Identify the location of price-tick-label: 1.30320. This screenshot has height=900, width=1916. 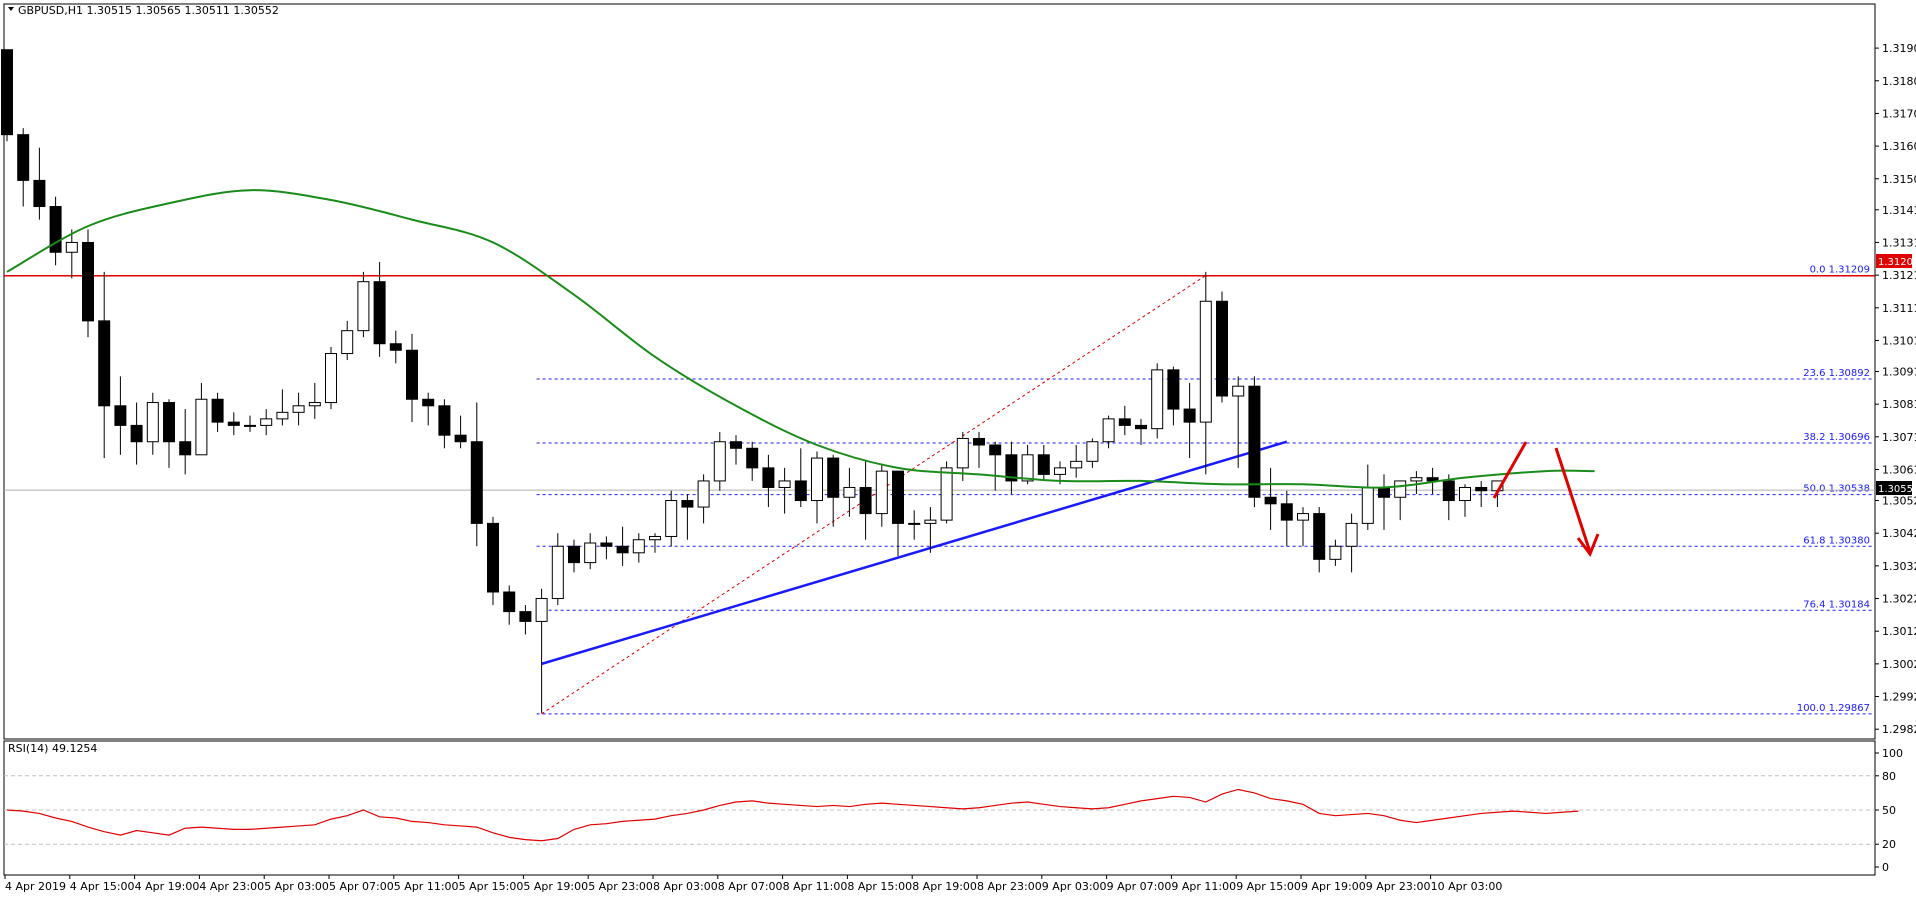
(1899, 566).